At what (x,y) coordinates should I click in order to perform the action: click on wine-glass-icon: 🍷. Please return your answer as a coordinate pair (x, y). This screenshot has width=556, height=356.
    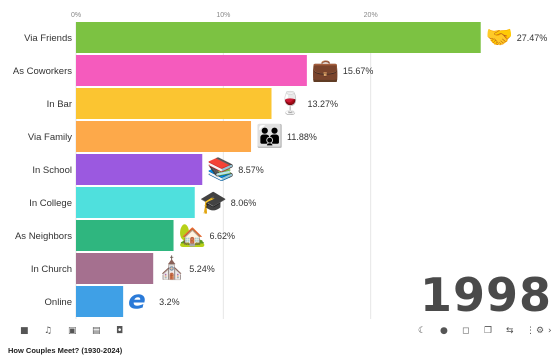
    Looking at the image, I should click on (290, 104).